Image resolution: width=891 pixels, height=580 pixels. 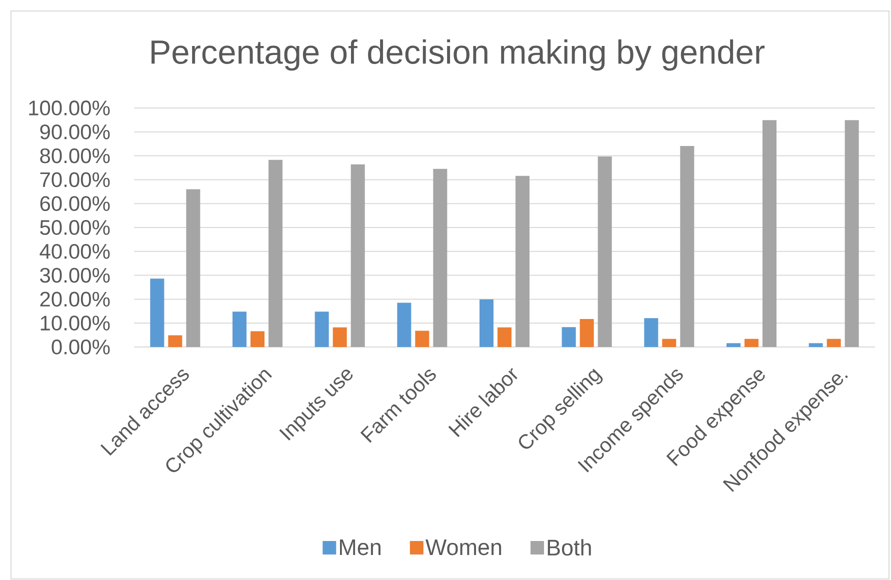 I want to click on y-tick-label: 0.00%, so click(x=81, y=347).